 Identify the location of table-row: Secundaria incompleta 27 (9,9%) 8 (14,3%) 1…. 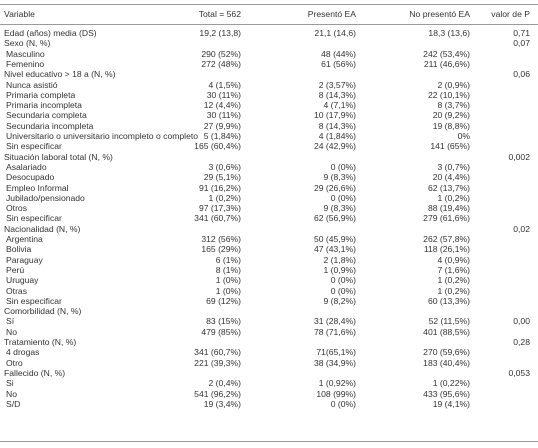
(269, 126).